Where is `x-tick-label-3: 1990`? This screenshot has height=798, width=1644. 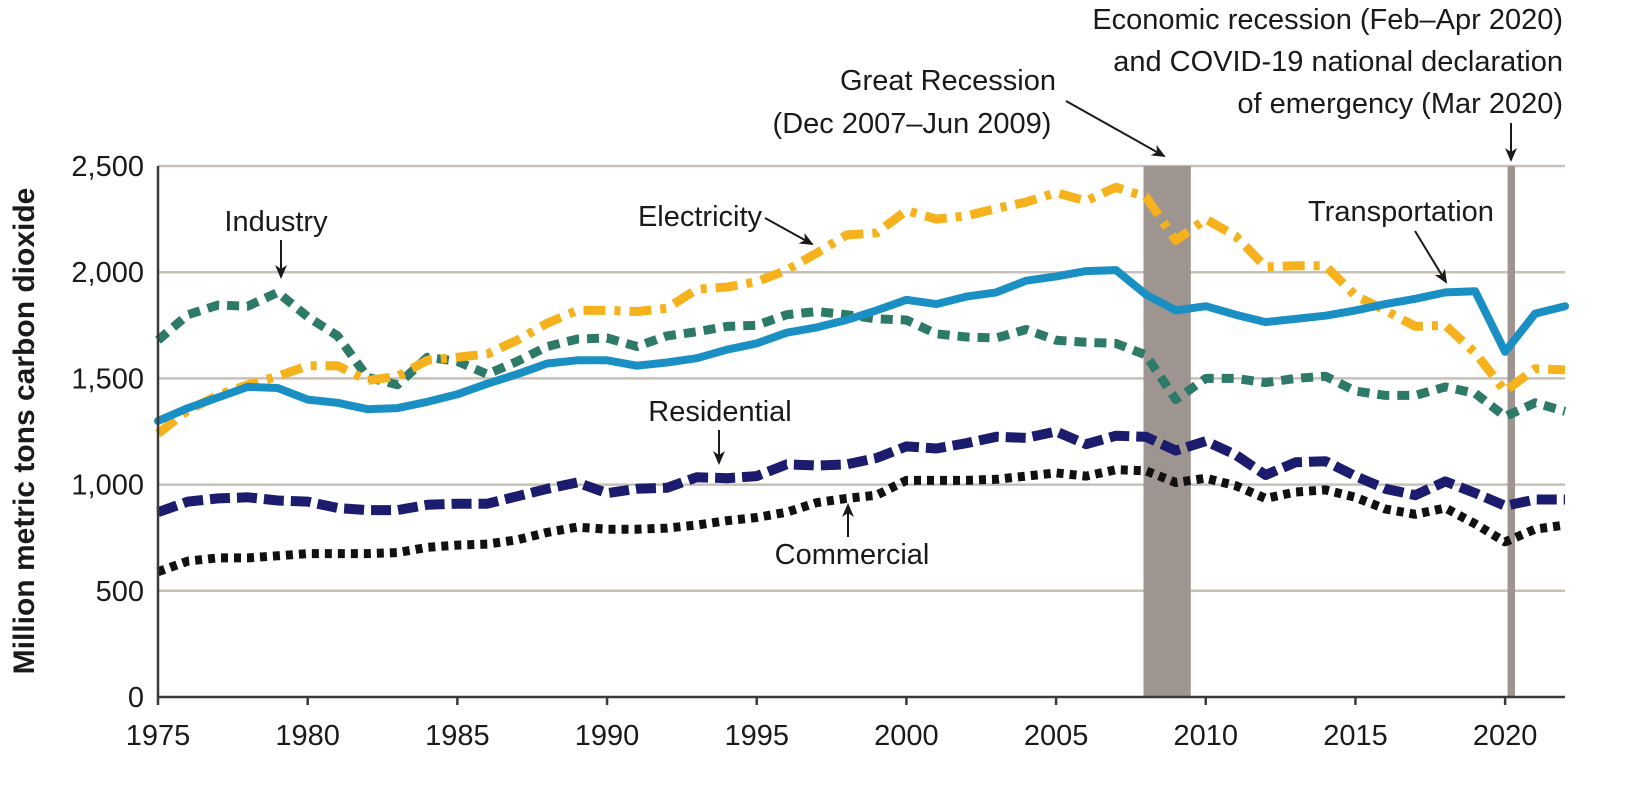 x-tick-label-3: 1990 is located at coordinates (607, 736).